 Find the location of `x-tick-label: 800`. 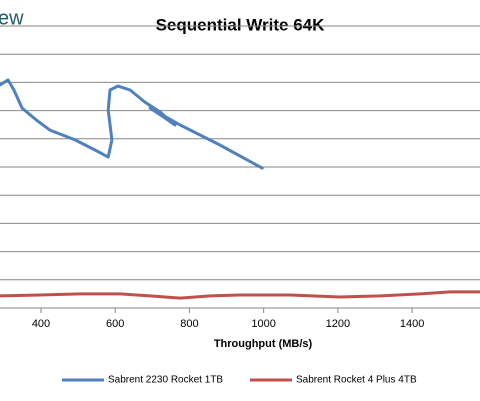

x-tick-label: 800 is located at coordinates (189, 324).